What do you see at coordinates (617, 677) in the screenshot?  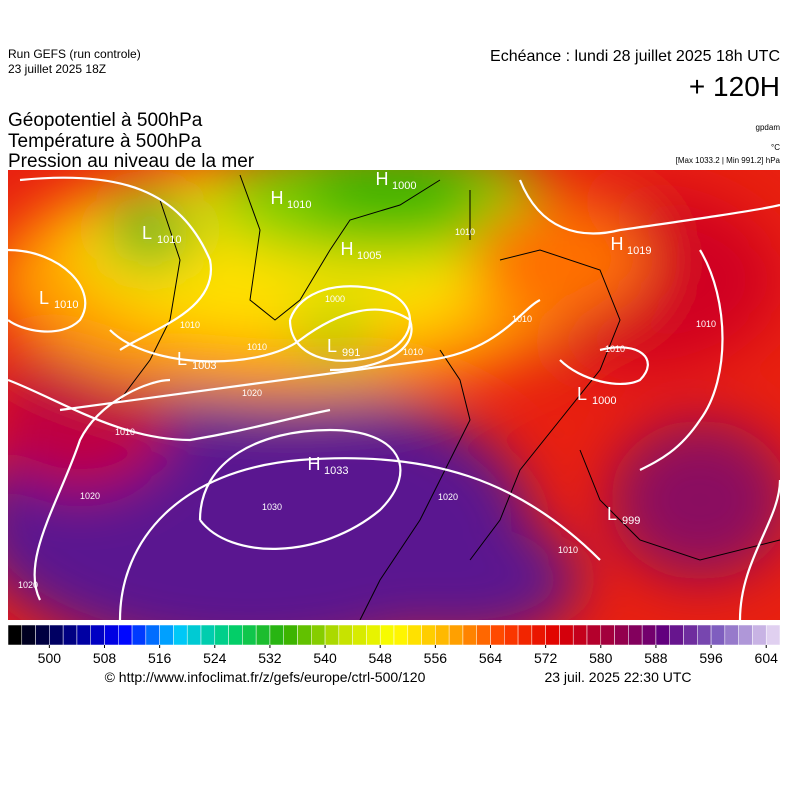 I see `issued: 23 juil. 2025 22:30 UTC` at bounding box center [617, 677].